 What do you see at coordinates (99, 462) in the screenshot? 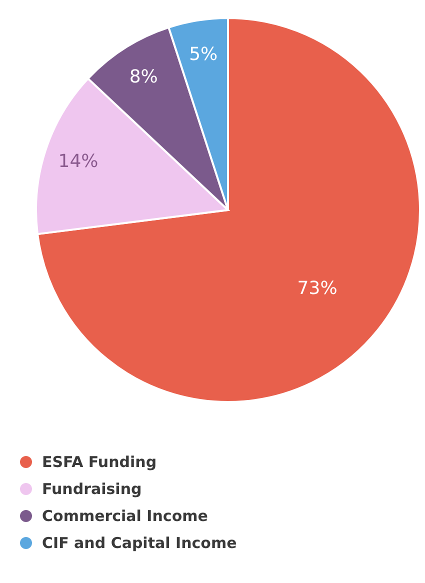
I see `legend-label: ESFA Funding` at bounding box center [99, 462].